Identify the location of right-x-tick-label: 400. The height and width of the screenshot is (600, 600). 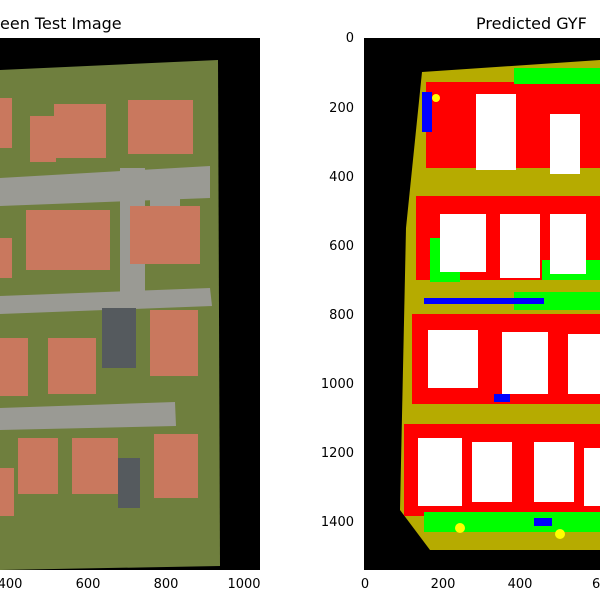
(520, 584).